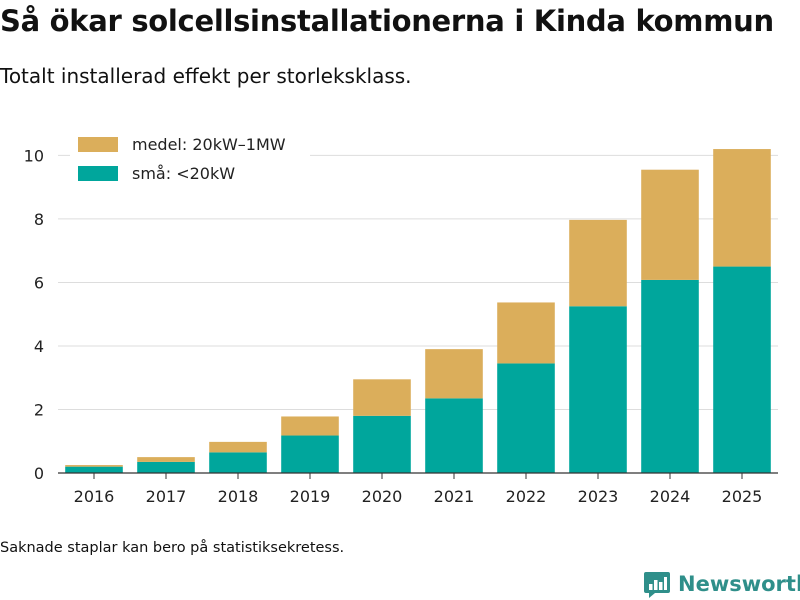 This screenshot has height=600, width=800. Describe the element at coordinates (166, 496) in the screenshot. I see `x-tick-label: 2017` at that location.